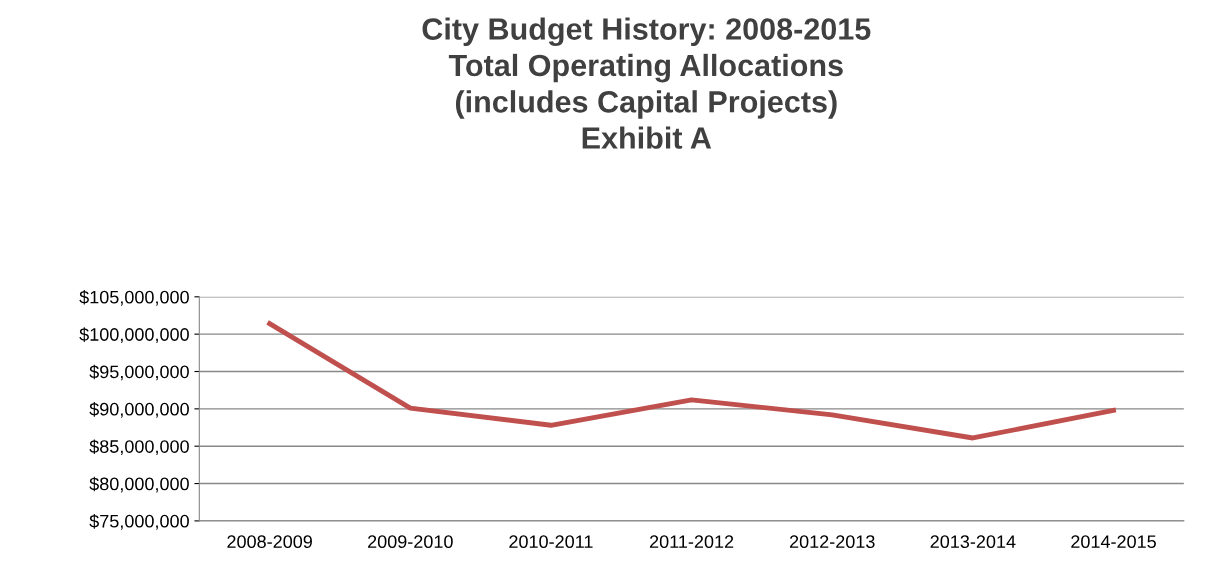 The height and width of the screenshot is (582, 1208). Describe the element at coordinates (134, 335) in the screenshot. I see `y-tick-label: $100,000,000` at that location.